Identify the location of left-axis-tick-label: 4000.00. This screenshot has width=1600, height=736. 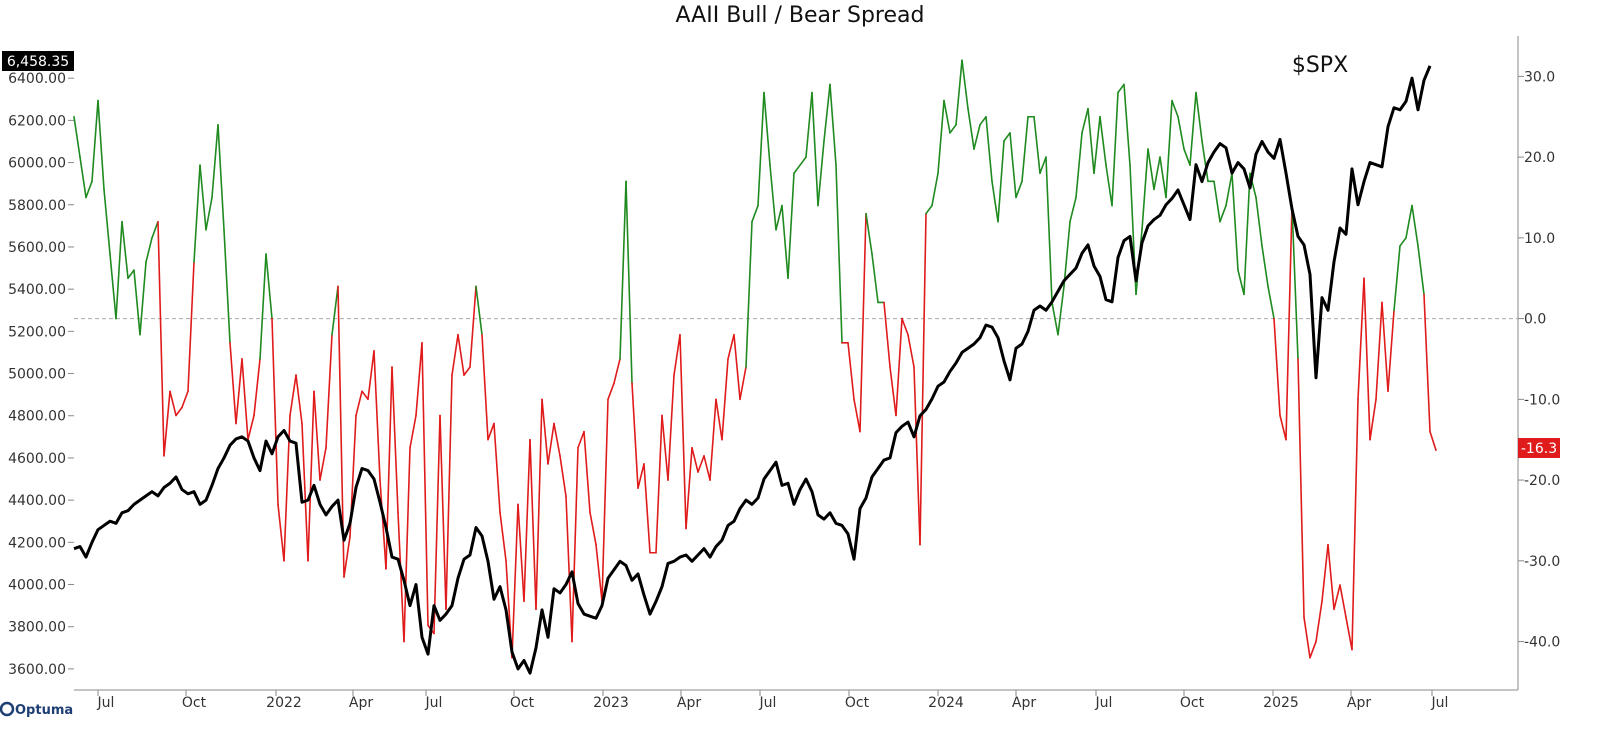
(37, 586).